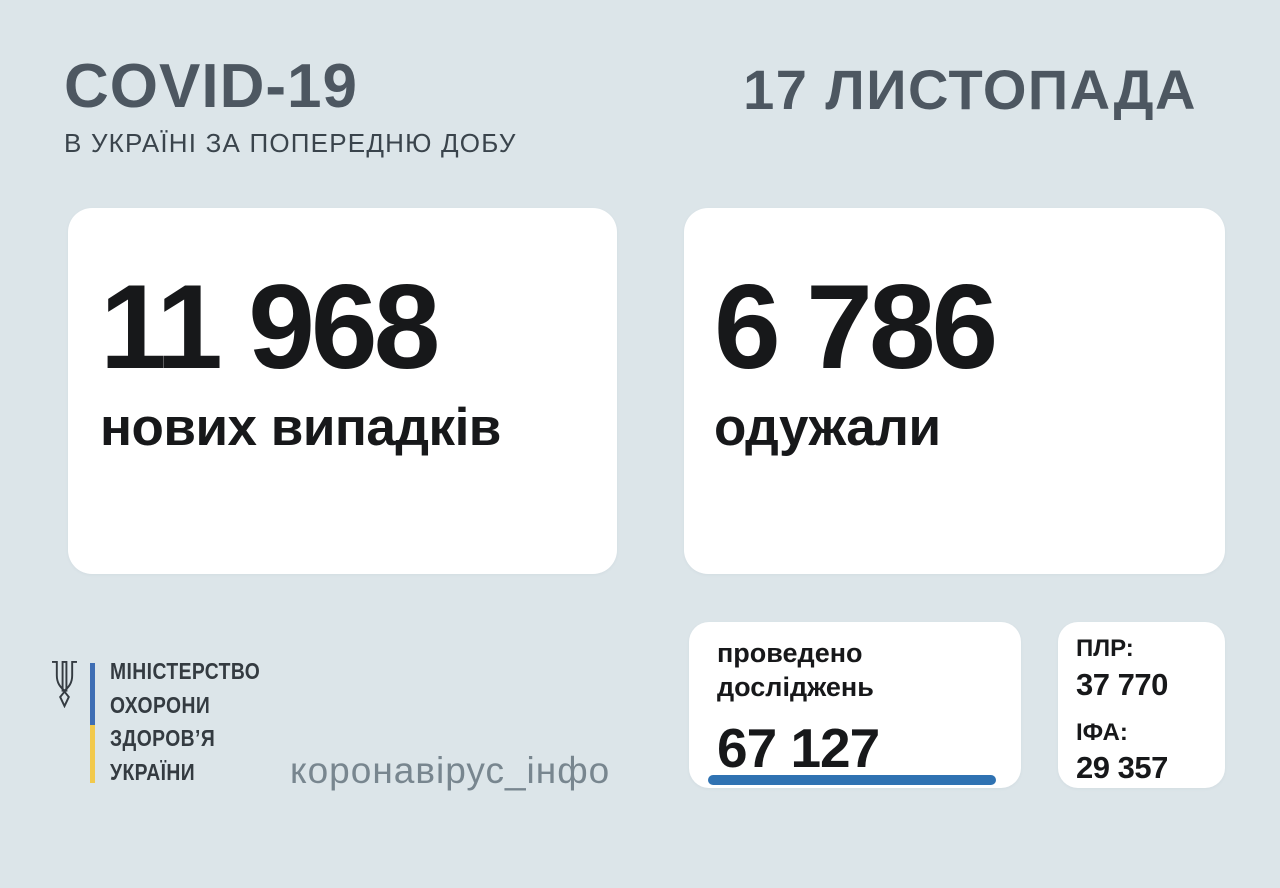 Image resolution: width=1280 pixels, height=888 pixels. What do you see at coordinates (300, 428) in the screenshot?
I see `new-cases-label: нових випадків` at bounding box center [300, 428].